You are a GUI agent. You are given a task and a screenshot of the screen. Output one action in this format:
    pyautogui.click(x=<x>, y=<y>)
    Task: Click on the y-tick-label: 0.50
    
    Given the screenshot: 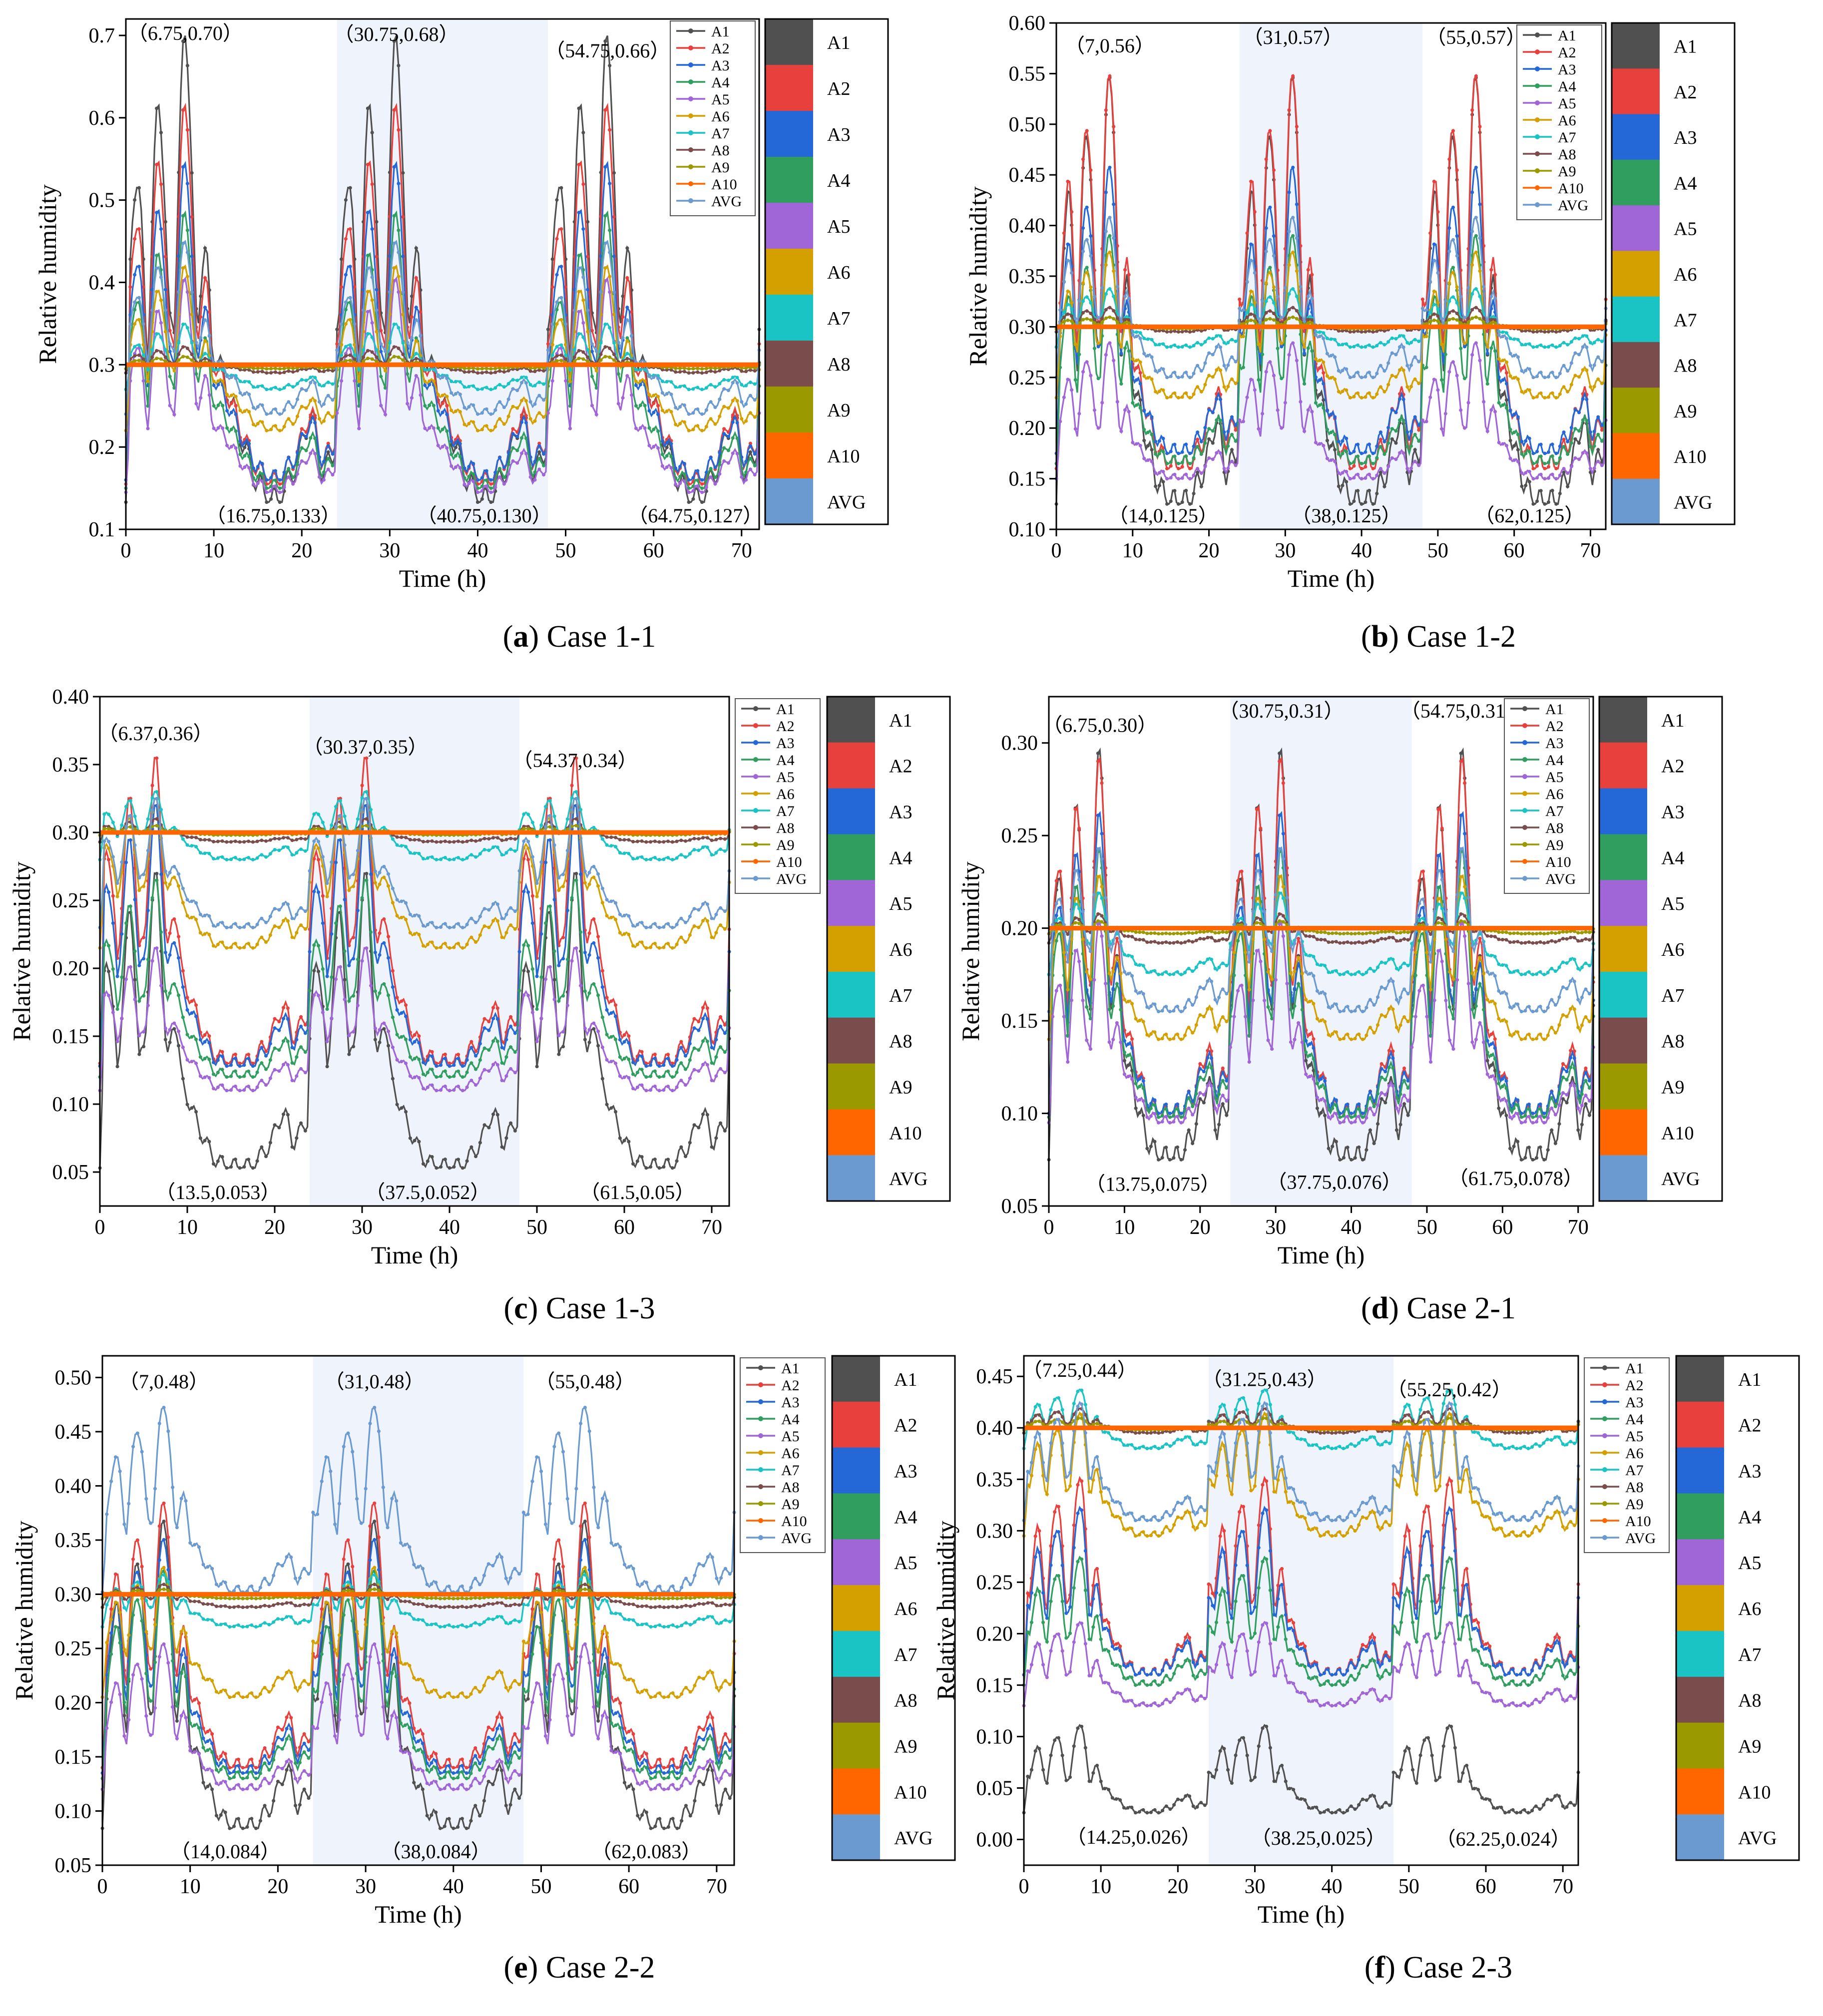 What is the action you would take?
    pyautogui.click(x=73, y=1377)
    